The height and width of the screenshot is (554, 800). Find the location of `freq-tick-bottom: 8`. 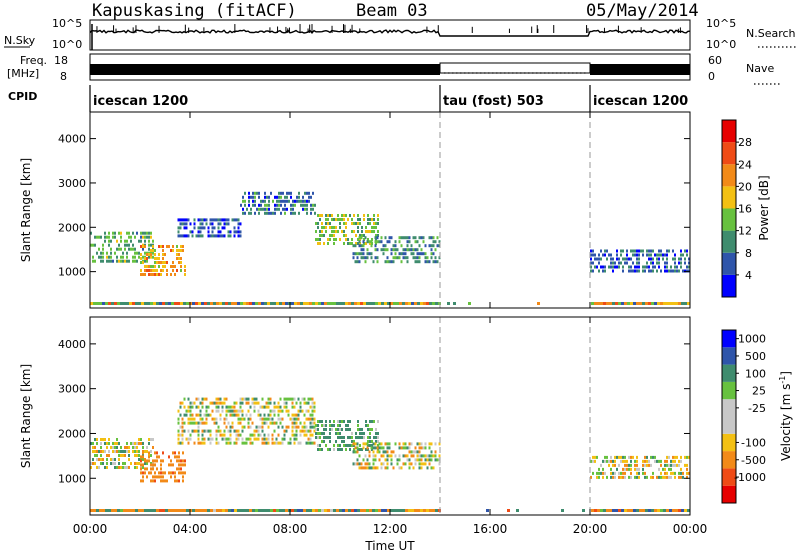

freq-tick-bottom: 8 is located at coordinates (63, 76).